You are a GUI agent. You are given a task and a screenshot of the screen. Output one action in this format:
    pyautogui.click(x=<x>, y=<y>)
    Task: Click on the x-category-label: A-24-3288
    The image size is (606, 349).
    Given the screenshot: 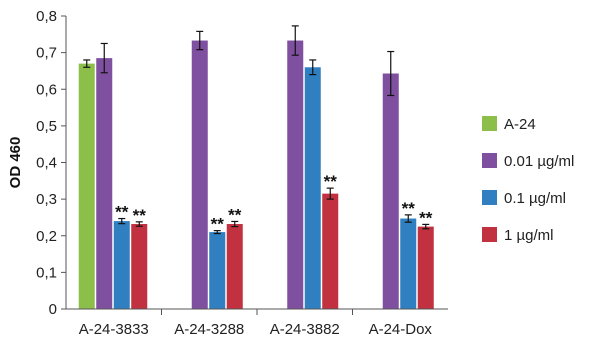 What is the action you would take?
    pyautogui.click(x=209, y=329)
    